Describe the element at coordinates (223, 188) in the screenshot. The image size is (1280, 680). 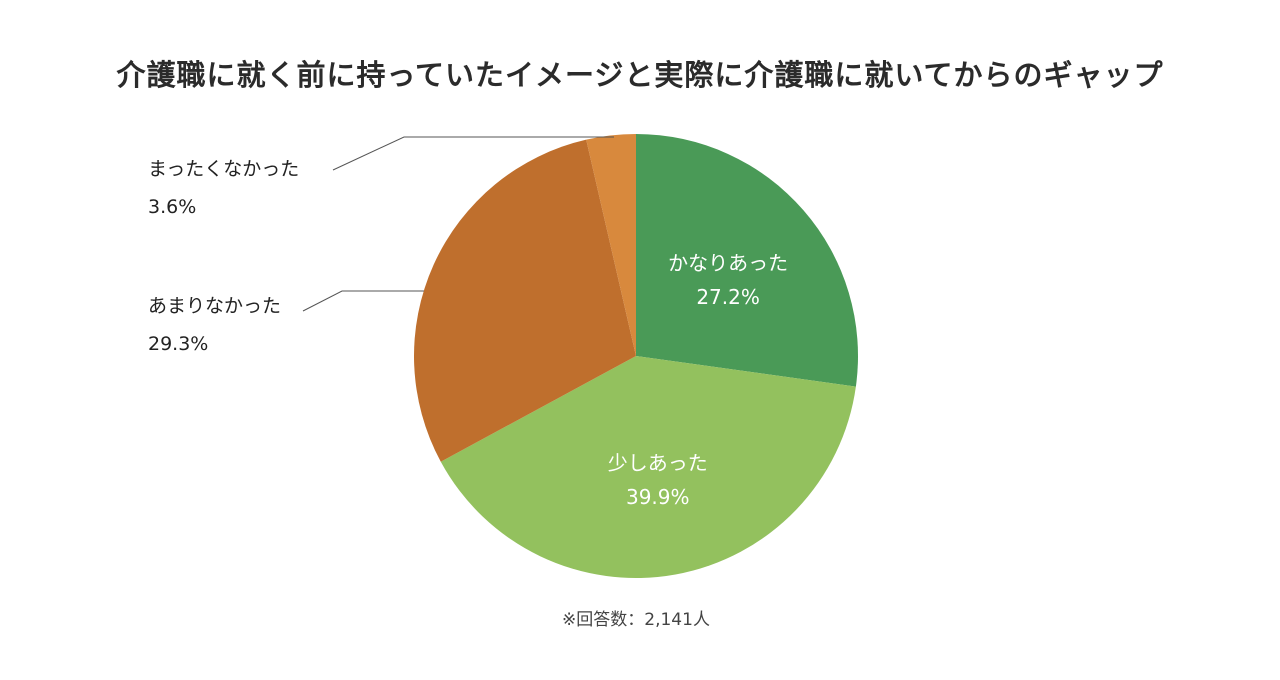
I see `label-mattaku: まったくなかった 3.6%` at that location.